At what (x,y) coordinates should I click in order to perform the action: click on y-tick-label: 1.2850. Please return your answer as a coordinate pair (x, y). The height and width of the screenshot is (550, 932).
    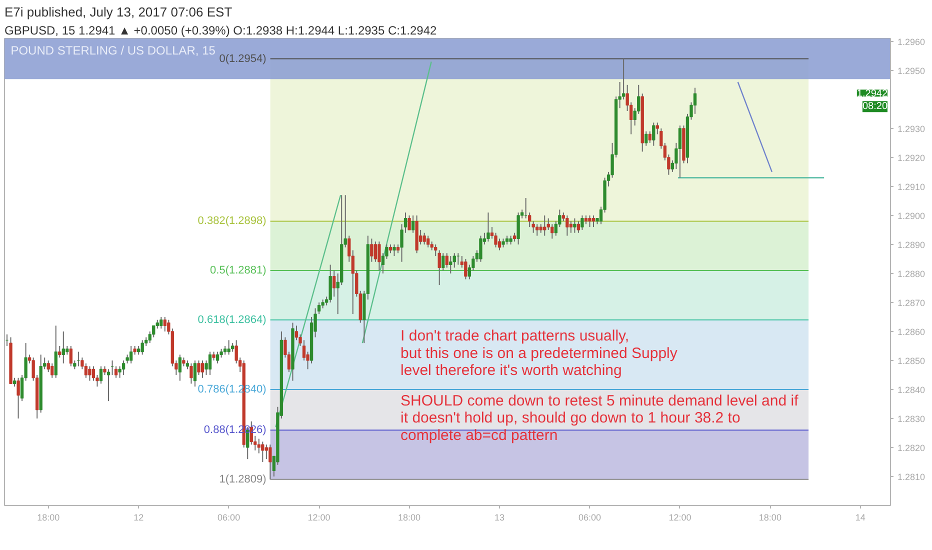
    Looking at the image, I should click on (912, 361).